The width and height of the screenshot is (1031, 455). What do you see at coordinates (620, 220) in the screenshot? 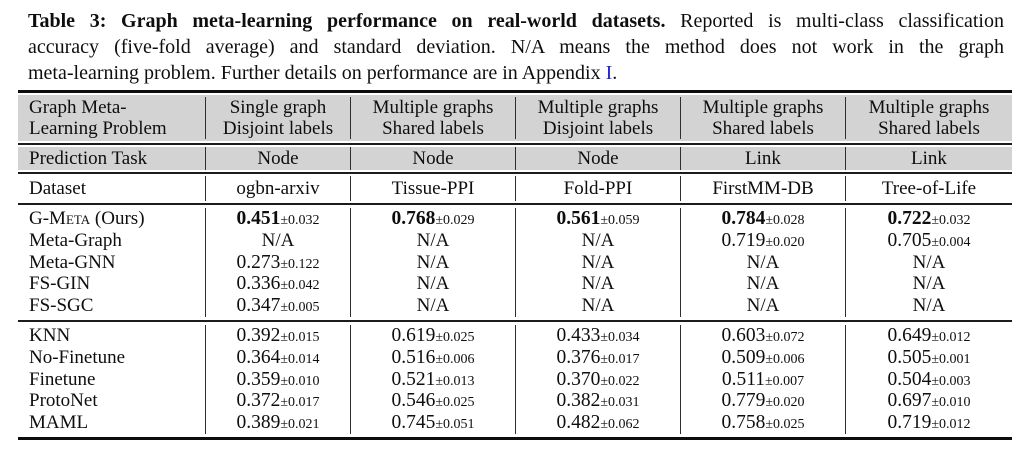
I see `value-stddev: ±0.059` at bounding box center [620, 220].